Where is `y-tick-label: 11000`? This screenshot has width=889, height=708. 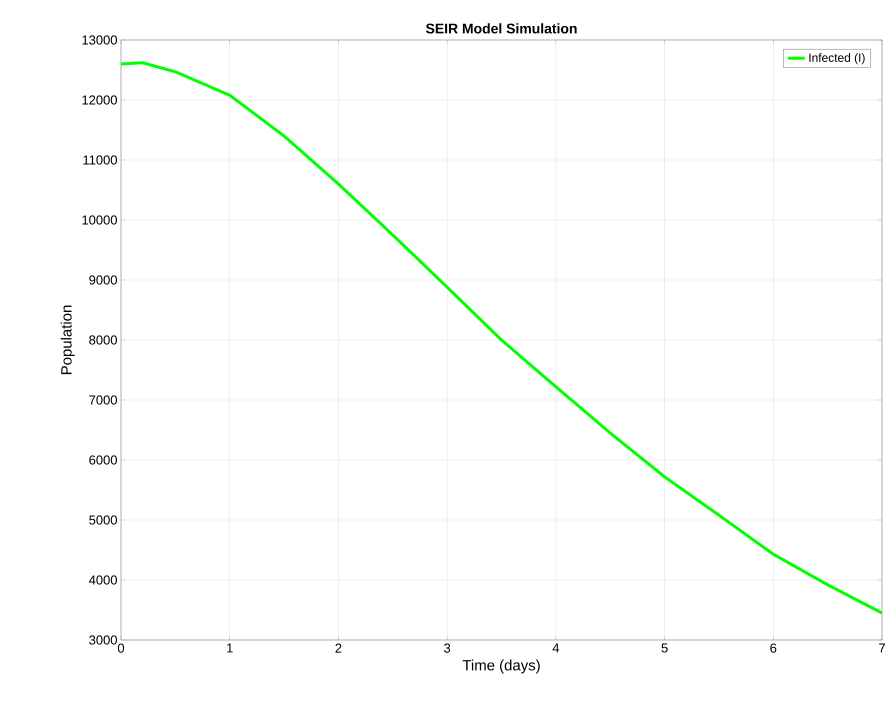 y-tick-label: 11000 is located at coordinates (100, 160).